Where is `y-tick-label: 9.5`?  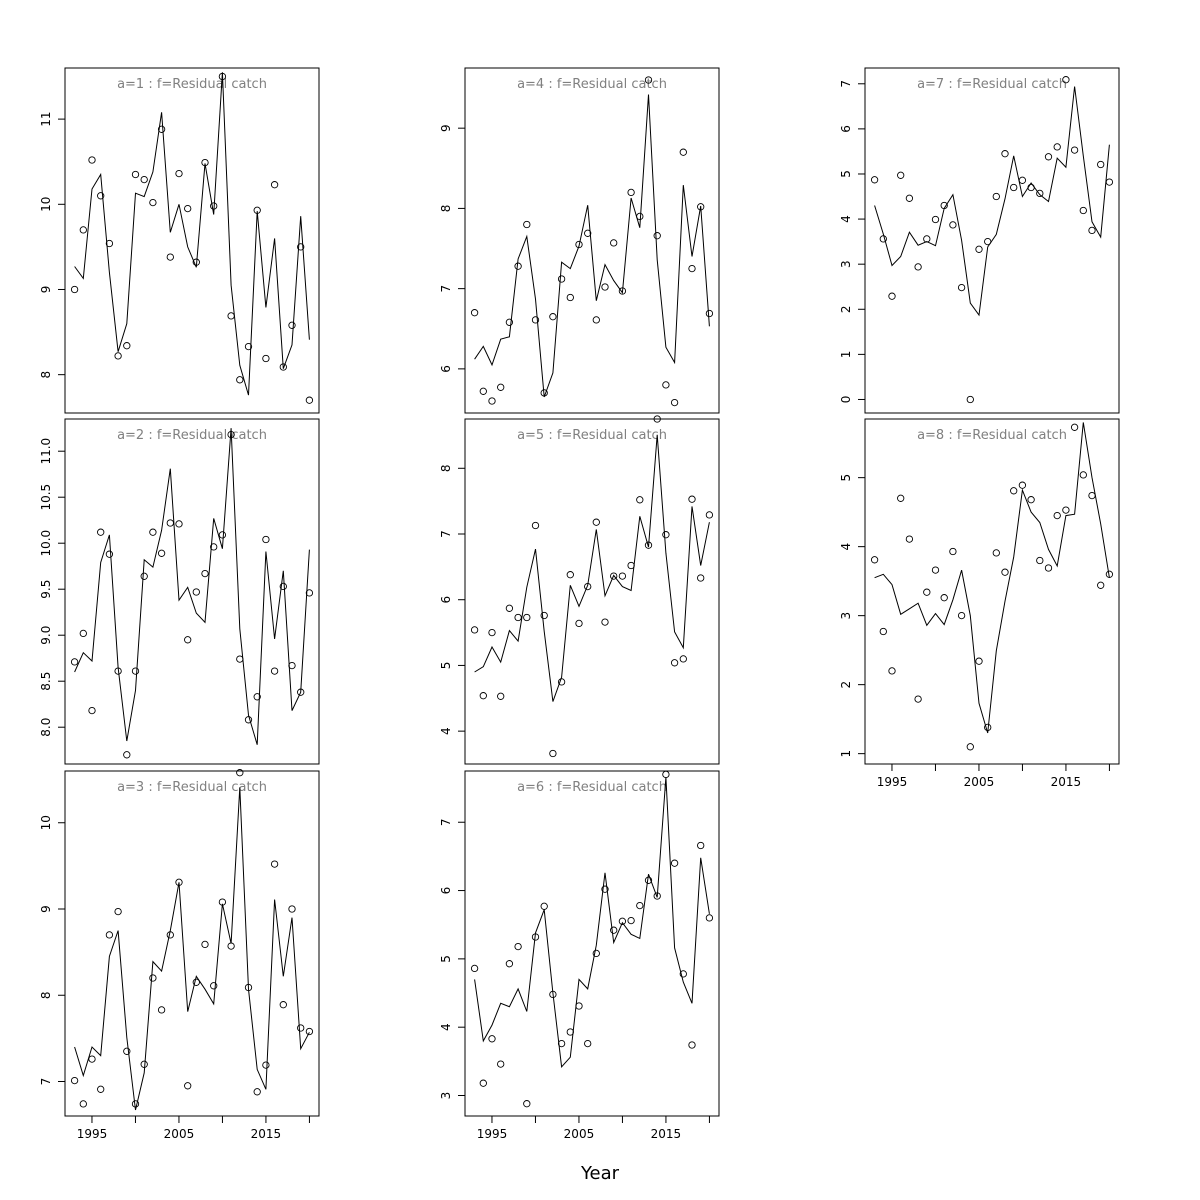 y-tick-label: 9.5 is located at coordinates (46, 589).